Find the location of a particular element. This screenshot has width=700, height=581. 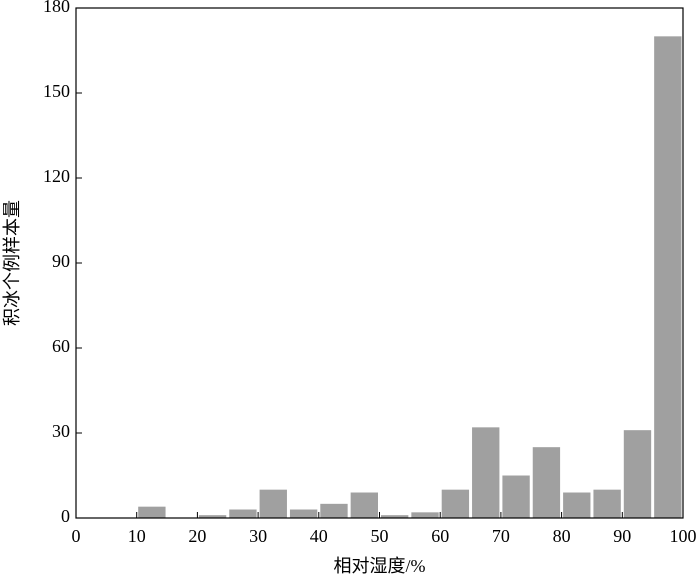

x-axis-label: 相对湿度/% is located at coordinates (380, 566).